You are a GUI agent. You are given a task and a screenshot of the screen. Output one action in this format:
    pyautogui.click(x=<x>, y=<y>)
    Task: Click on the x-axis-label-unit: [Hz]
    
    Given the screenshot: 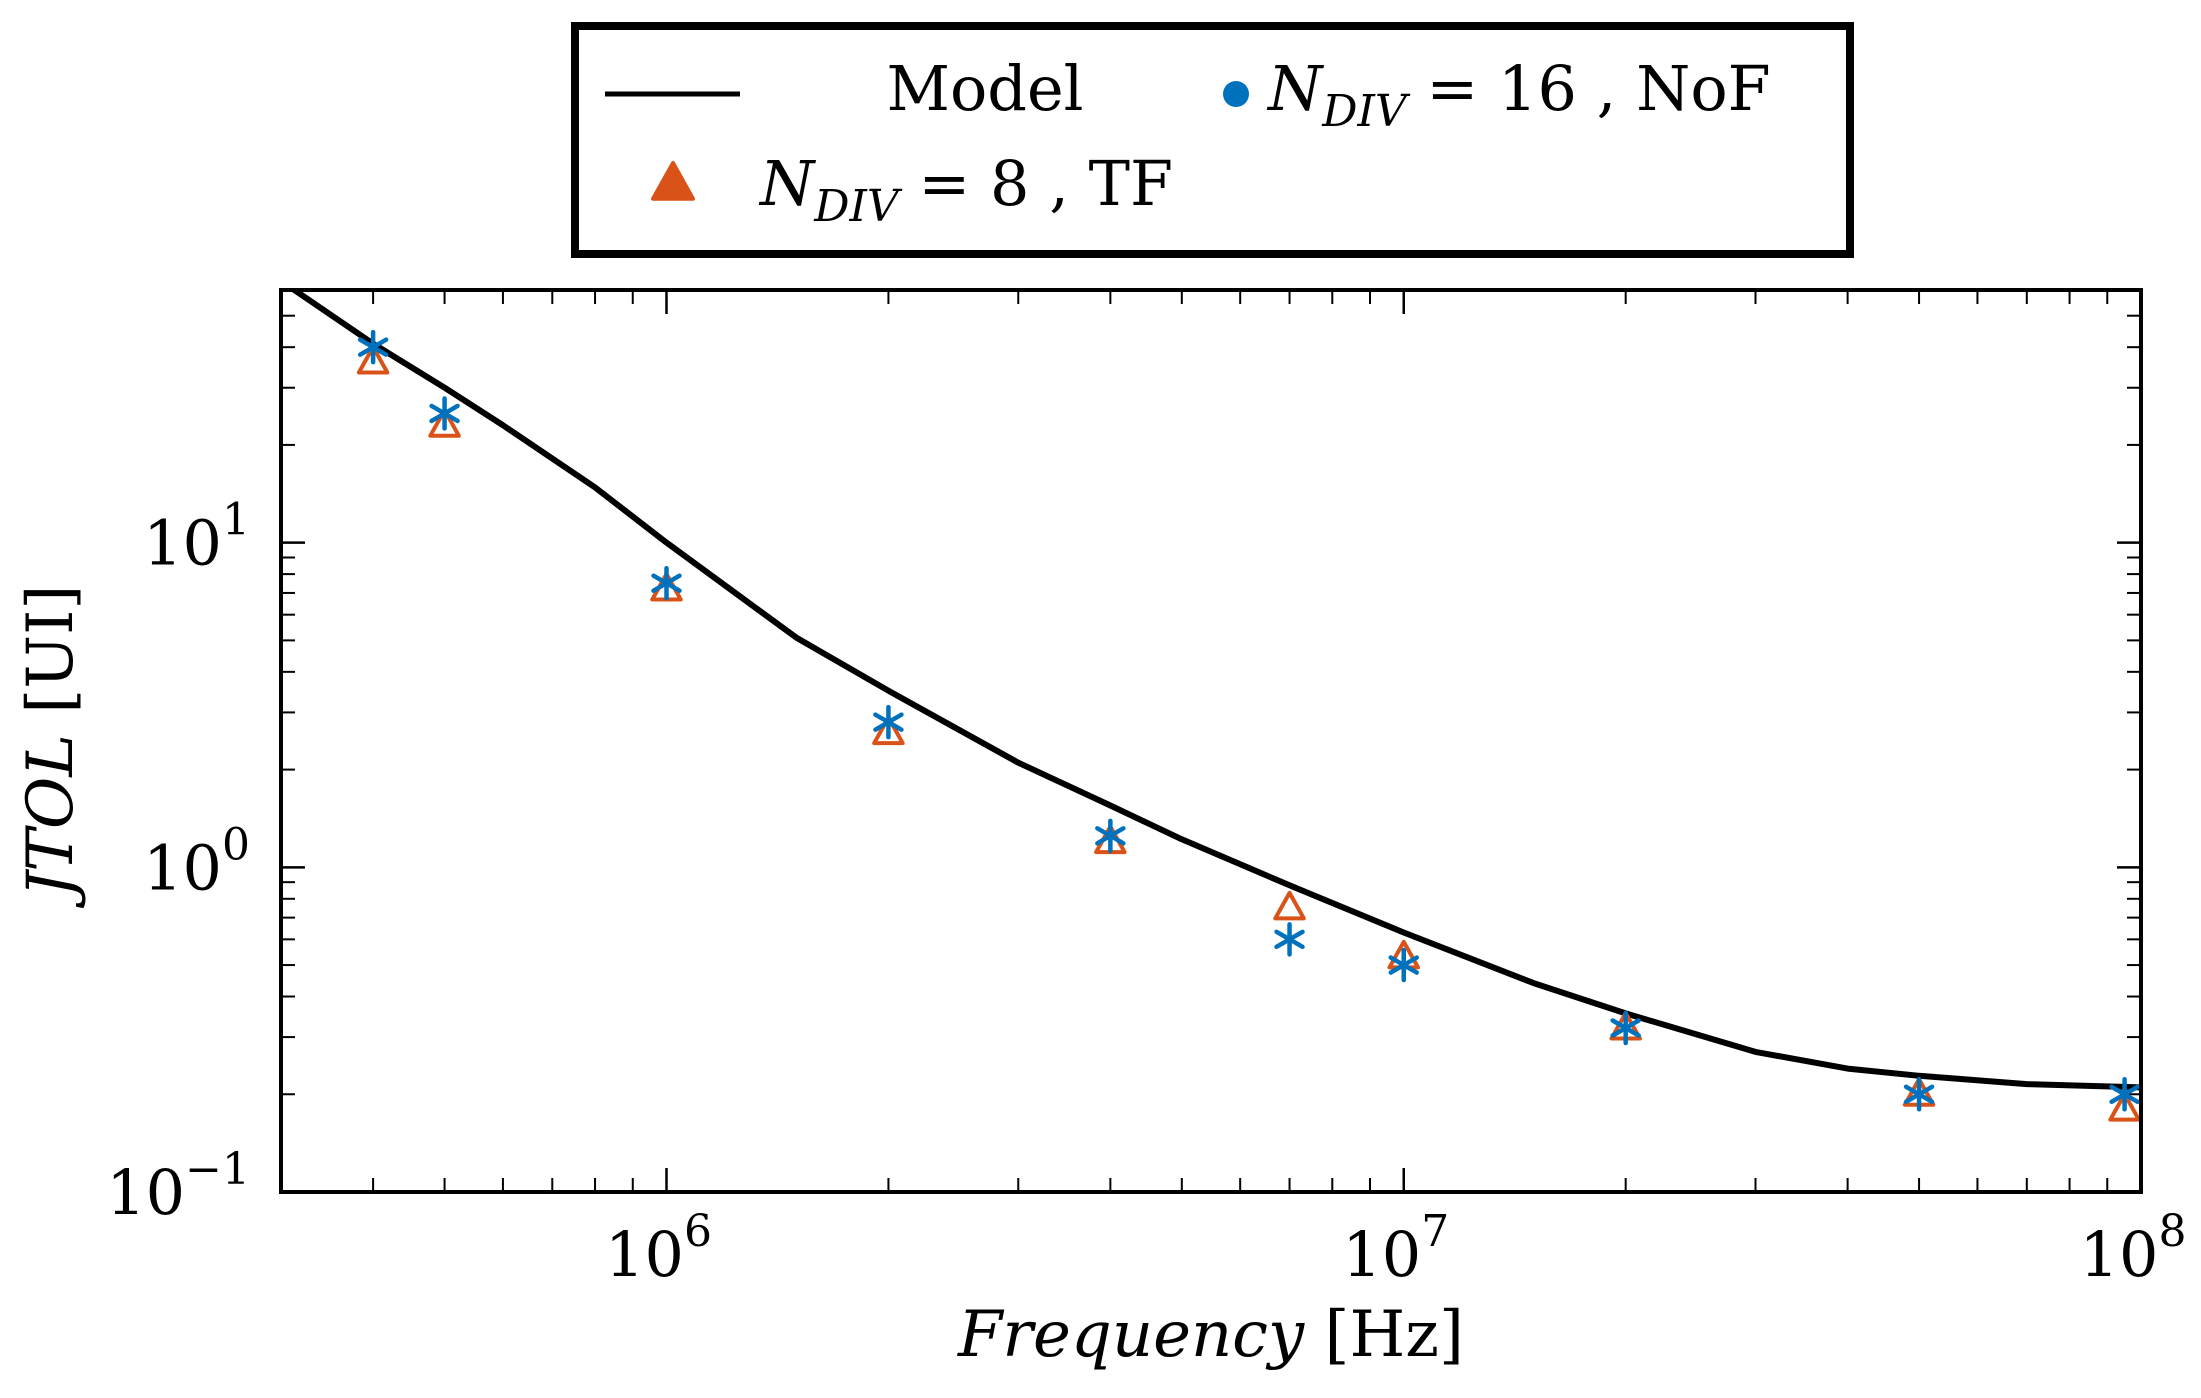 What is the action you would take?
    pyautogui.click(x=1394, y=1335)
    